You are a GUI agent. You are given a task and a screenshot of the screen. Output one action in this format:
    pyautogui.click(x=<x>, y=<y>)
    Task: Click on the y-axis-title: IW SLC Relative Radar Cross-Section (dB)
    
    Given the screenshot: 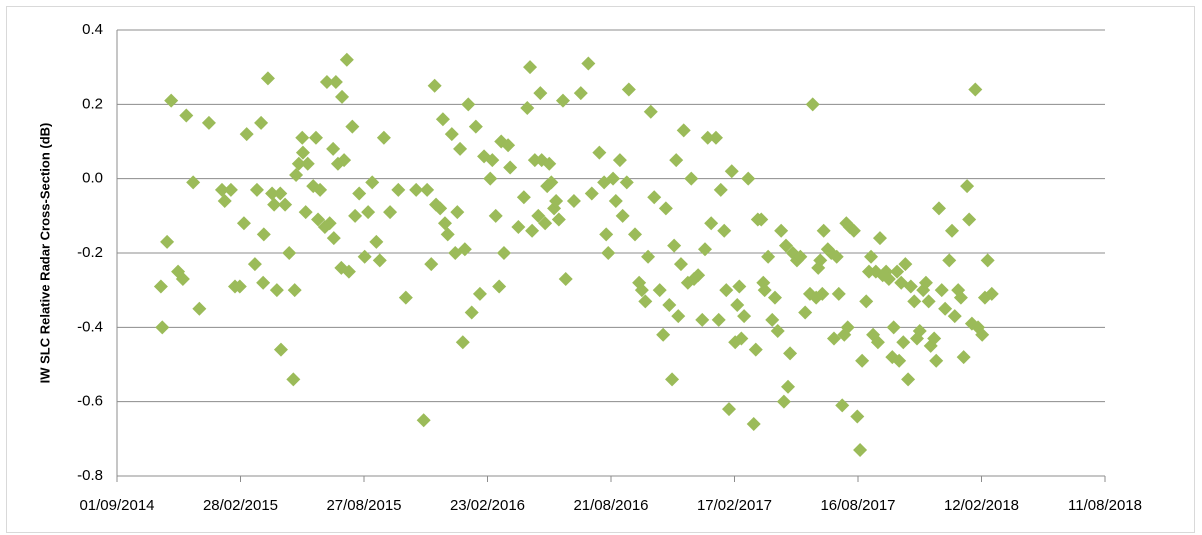 What is the action you would take?
    pyautogui.click(x=44, y=253)
    